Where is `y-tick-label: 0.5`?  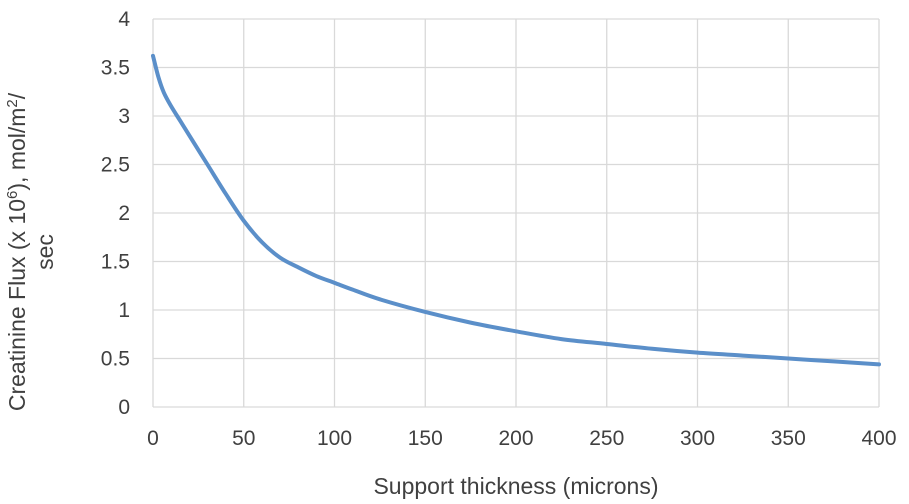
y-tick-label: 0.5 is located at coordinates (115, 359).